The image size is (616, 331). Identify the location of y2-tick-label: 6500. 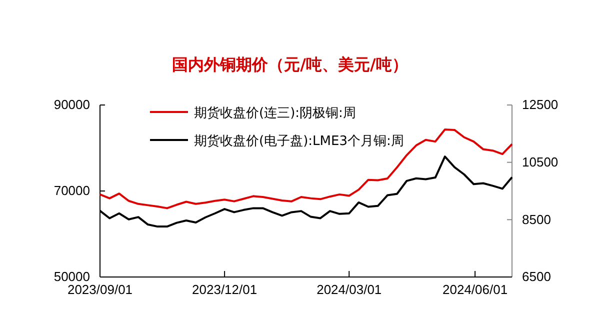
(536, 276).